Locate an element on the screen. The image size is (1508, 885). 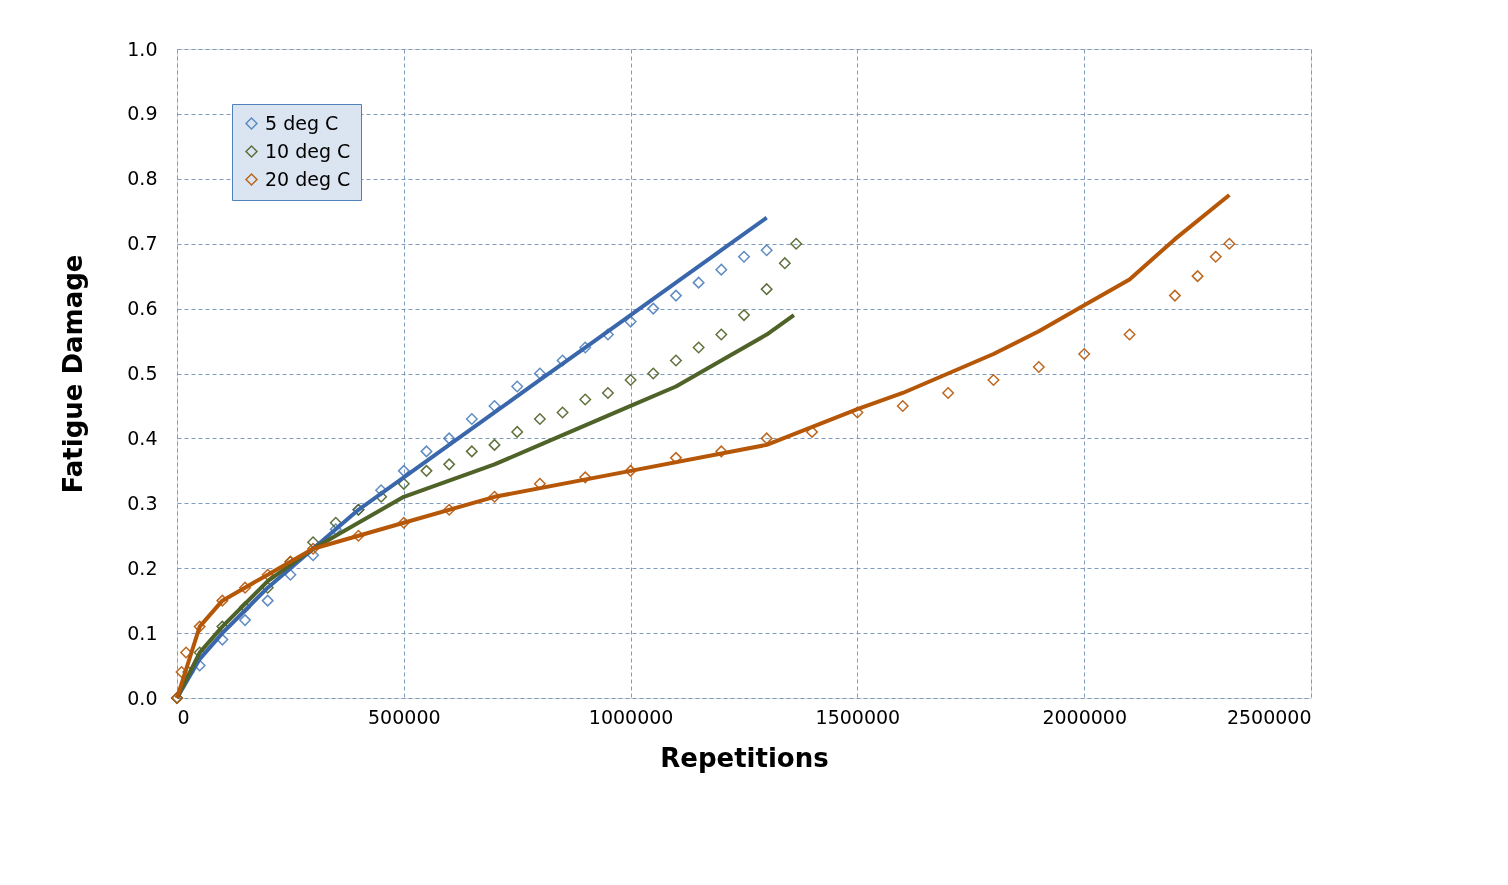
y-tick-label: 0.9 is located at coordinates (142, 113).